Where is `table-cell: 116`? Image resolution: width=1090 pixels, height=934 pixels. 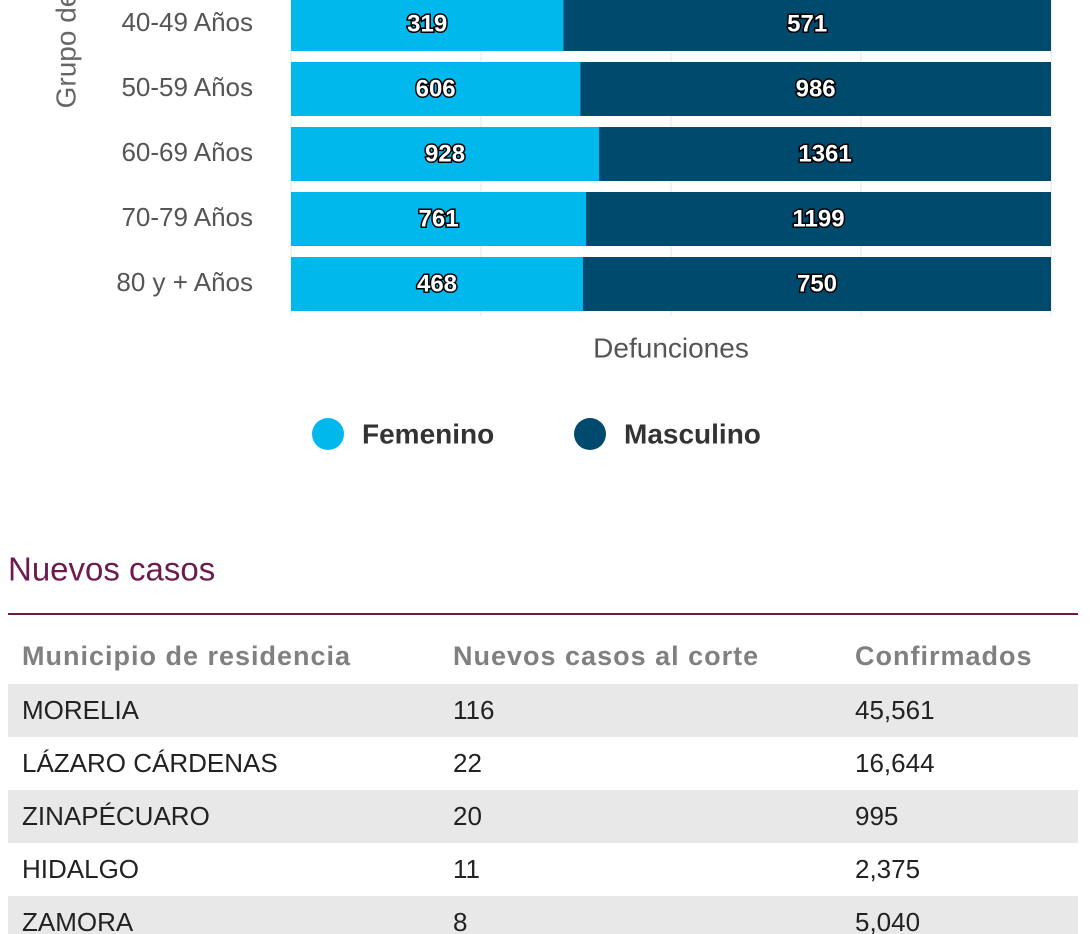 table-cell: 116 is located at coordinates (473, 710).